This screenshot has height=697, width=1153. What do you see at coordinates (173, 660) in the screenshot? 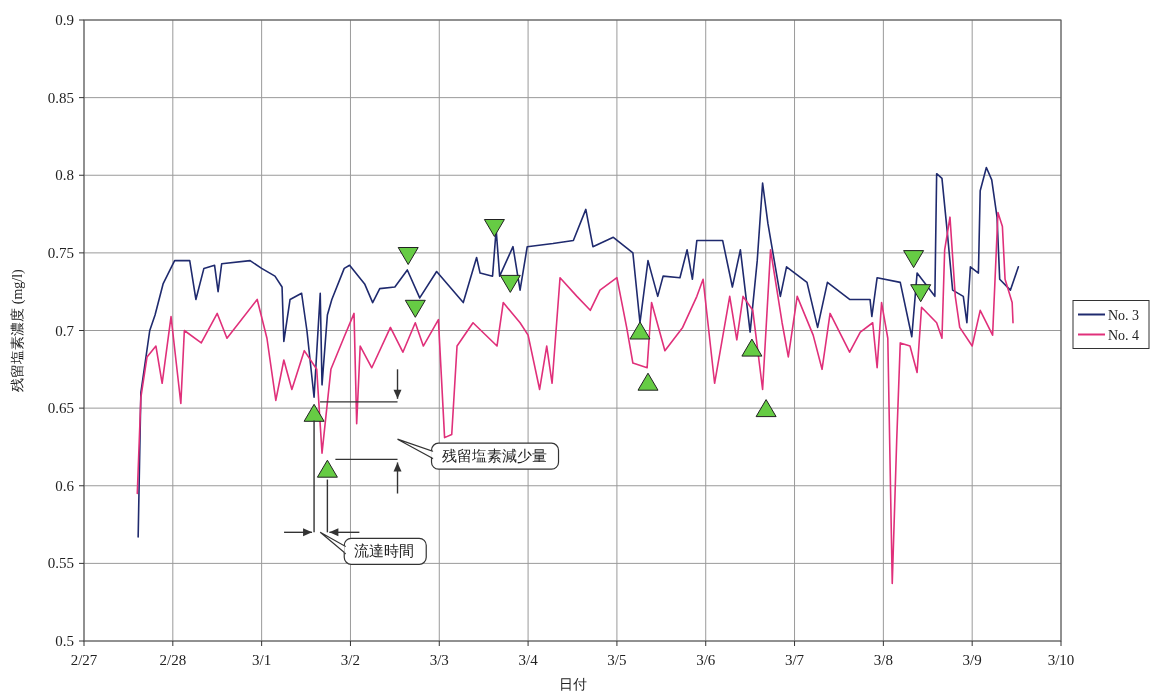
I see `x-tick-label: 2/28` at bounding box center [173, 660].